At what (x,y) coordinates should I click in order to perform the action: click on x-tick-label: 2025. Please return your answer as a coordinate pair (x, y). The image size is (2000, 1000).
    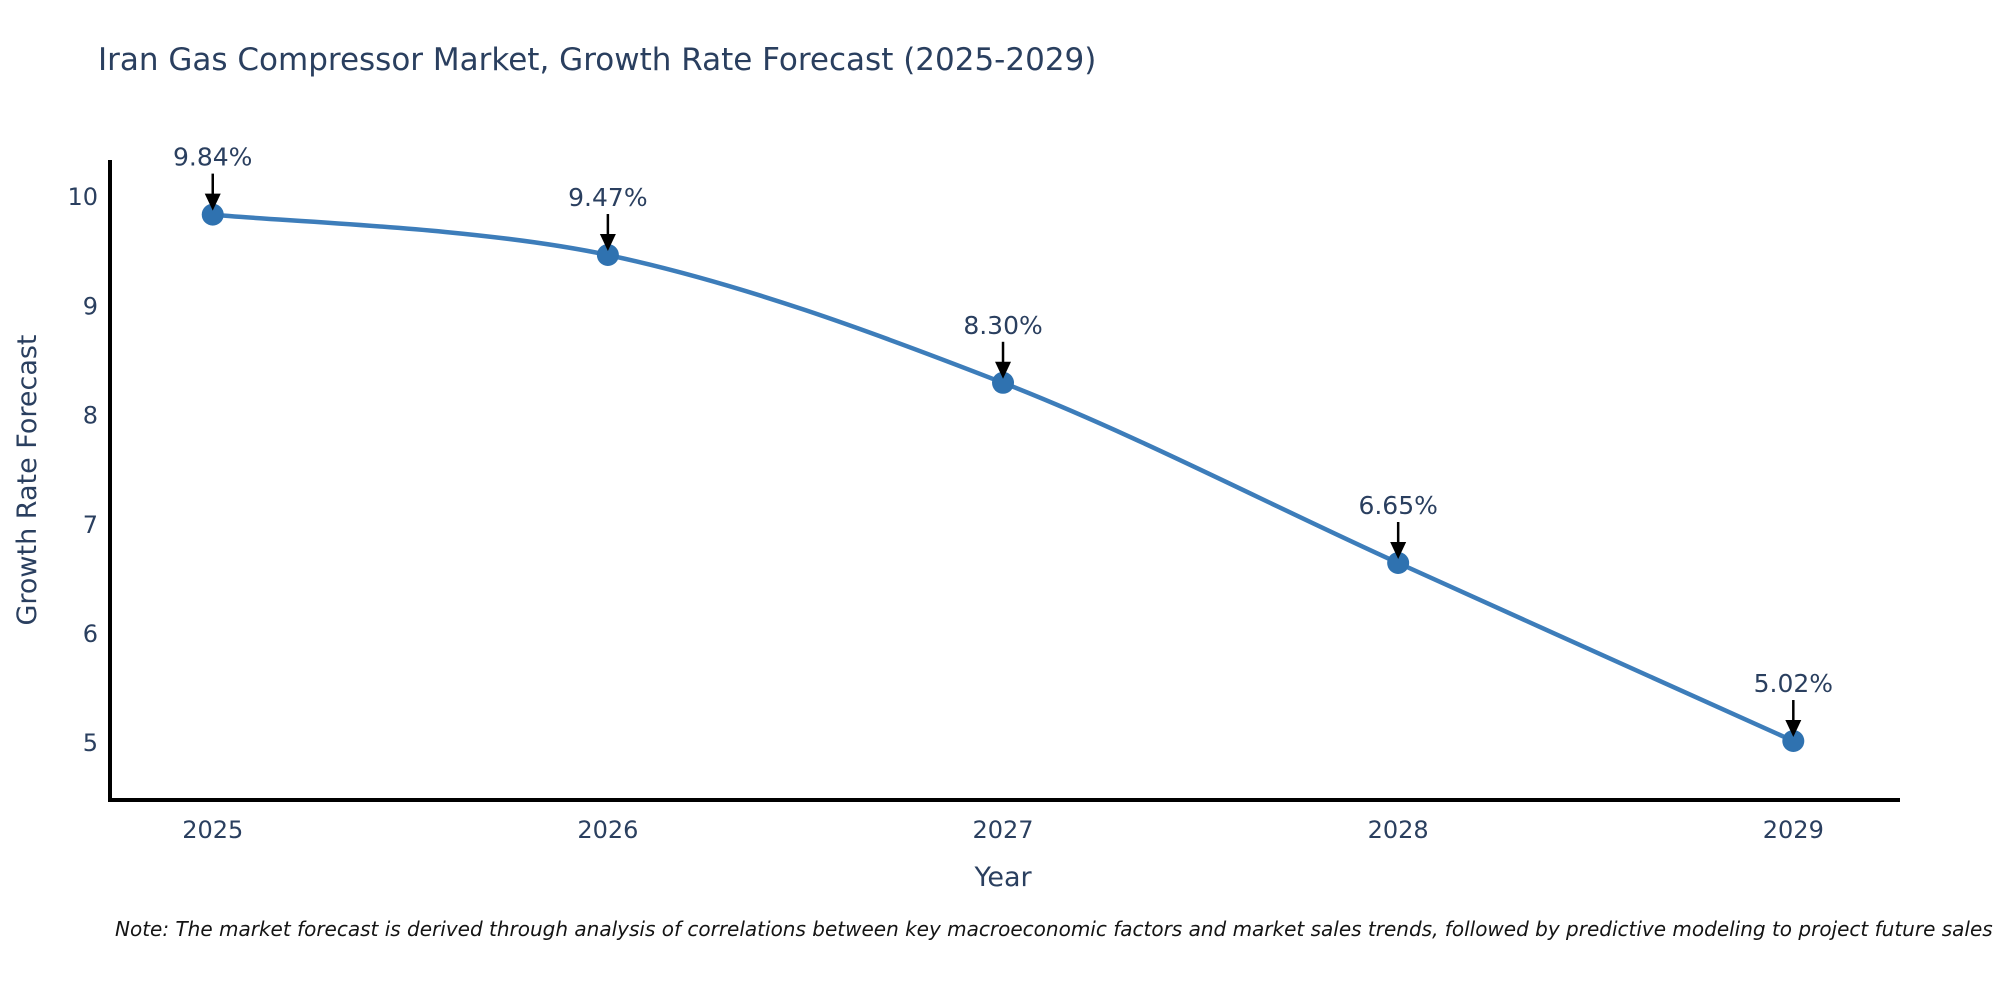
    Looking at the image, I should click on (212, 830).